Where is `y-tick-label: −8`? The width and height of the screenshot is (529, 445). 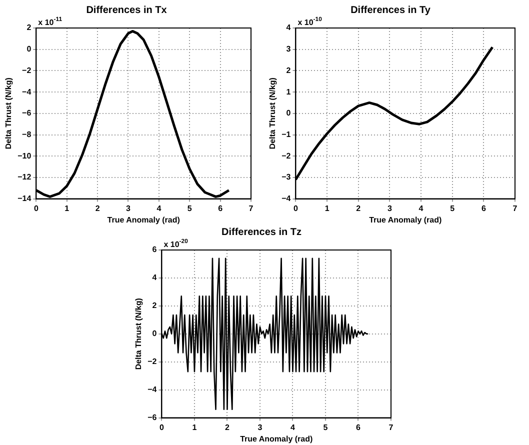 y-tick-label: −8 is located at coordinates (27, 134).